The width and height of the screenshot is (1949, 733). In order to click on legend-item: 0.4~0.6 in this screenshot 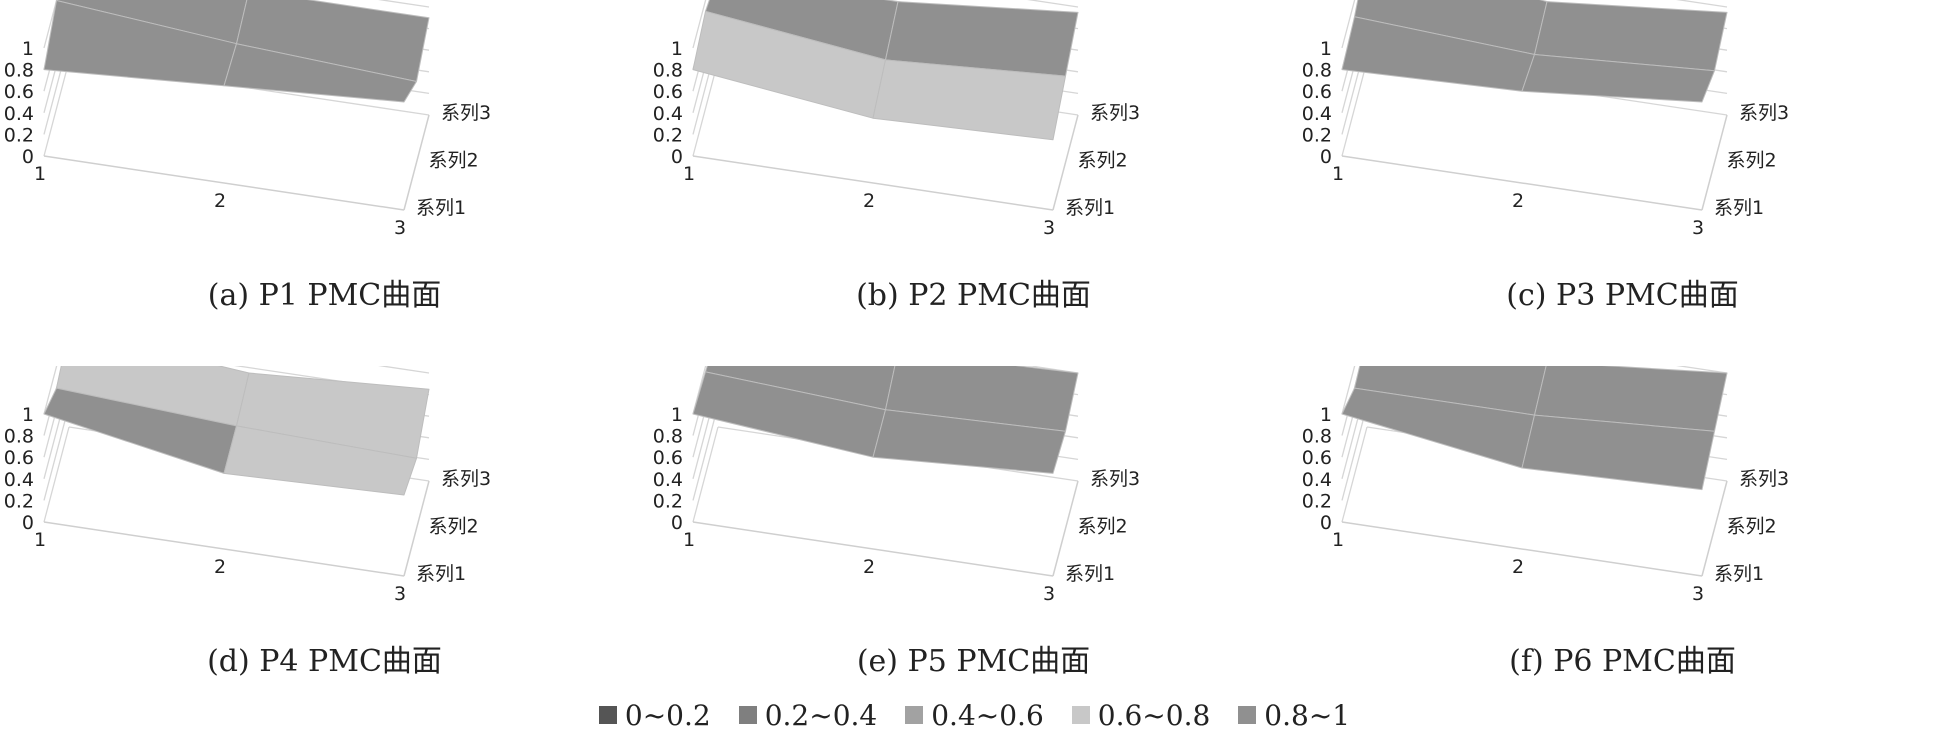, I will do `click(974, 715)`.